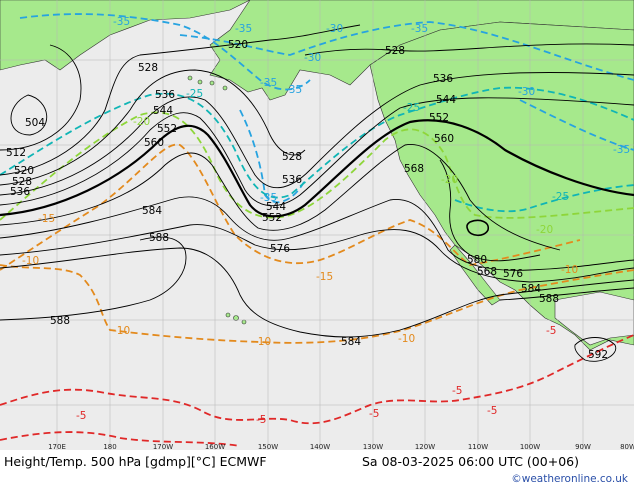 Image resolution: width=634 pixels, height=490 pixels. What do you see at coordinates (16, 153) in the screenshot?
I see `height-label: 512` at bounding box center [16, 153].